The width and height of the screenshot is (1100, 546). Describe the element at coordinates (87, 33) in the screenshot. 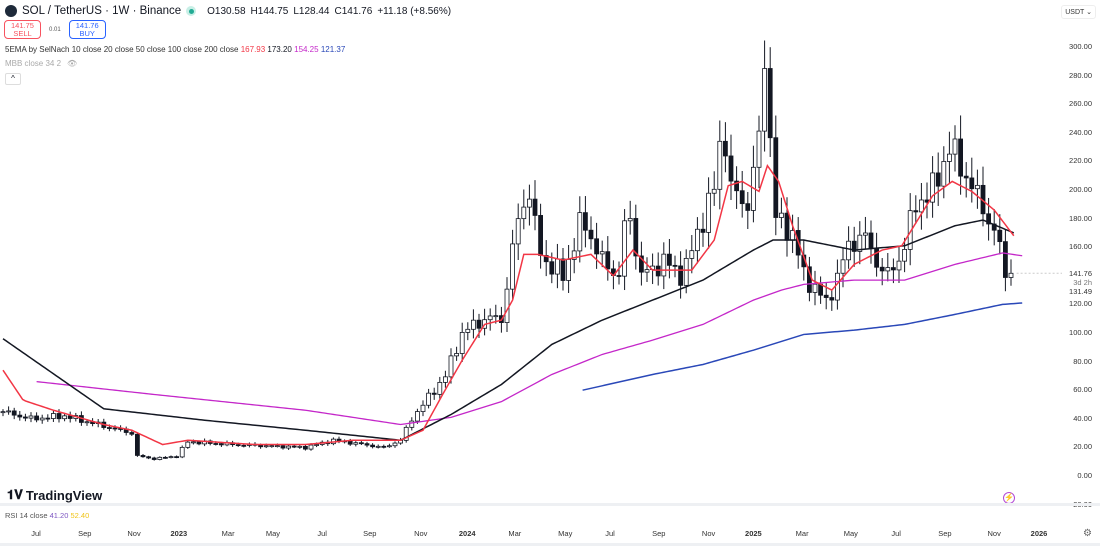

I see `buy-label: BUY` at that location.